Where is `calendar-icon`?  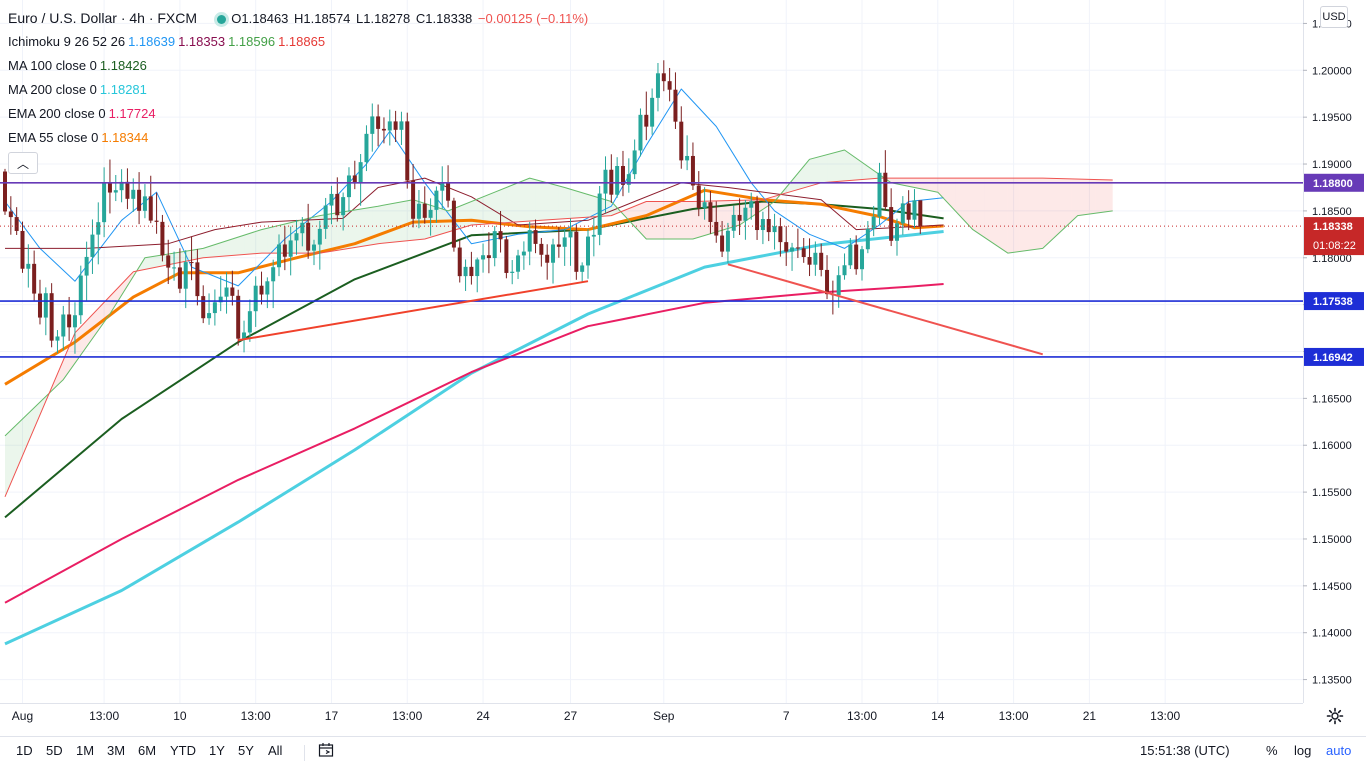
calendar-icon is located at coordinates (326, 750).